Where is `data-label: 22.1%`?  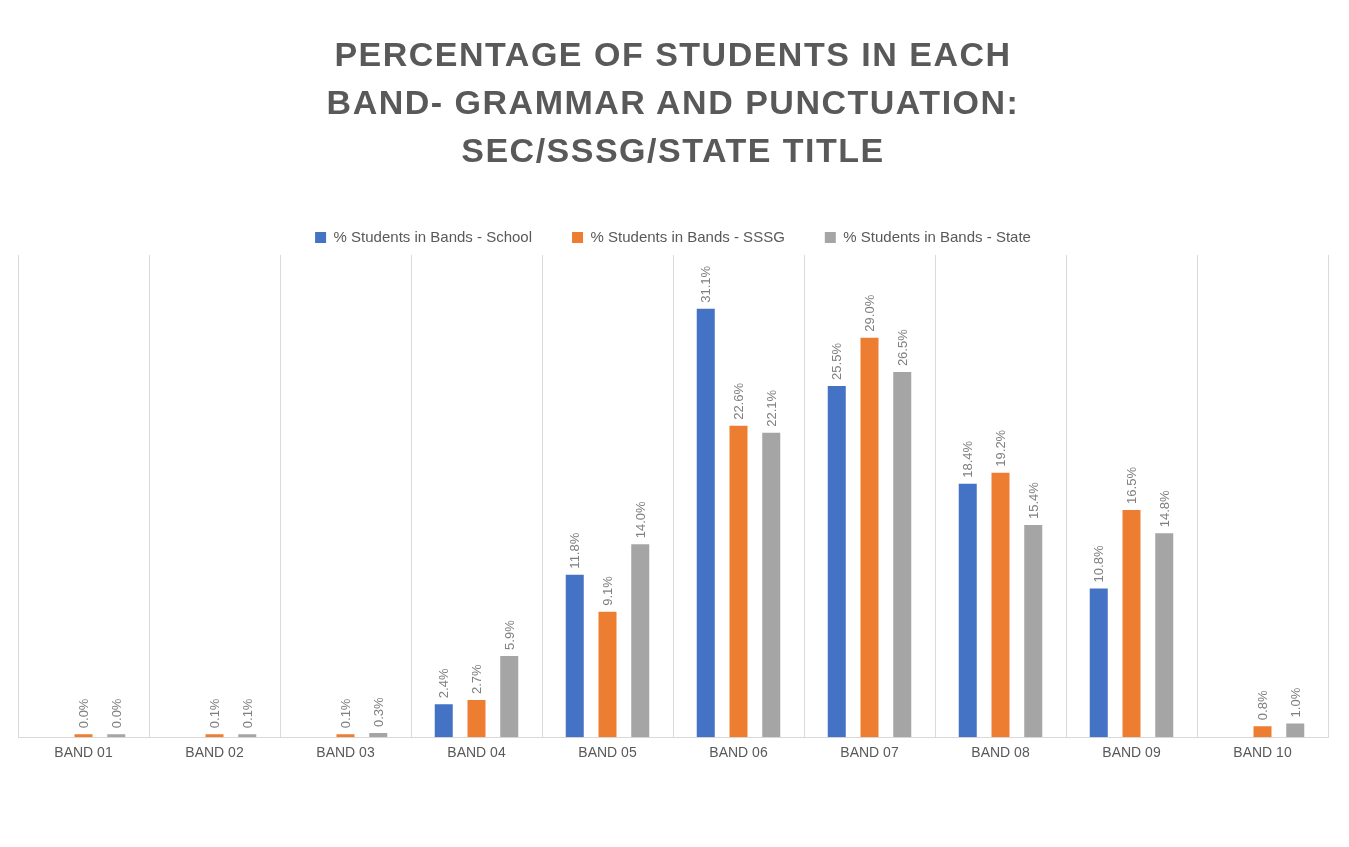 data-label: 22.1% is located at coordinates (771, 408).